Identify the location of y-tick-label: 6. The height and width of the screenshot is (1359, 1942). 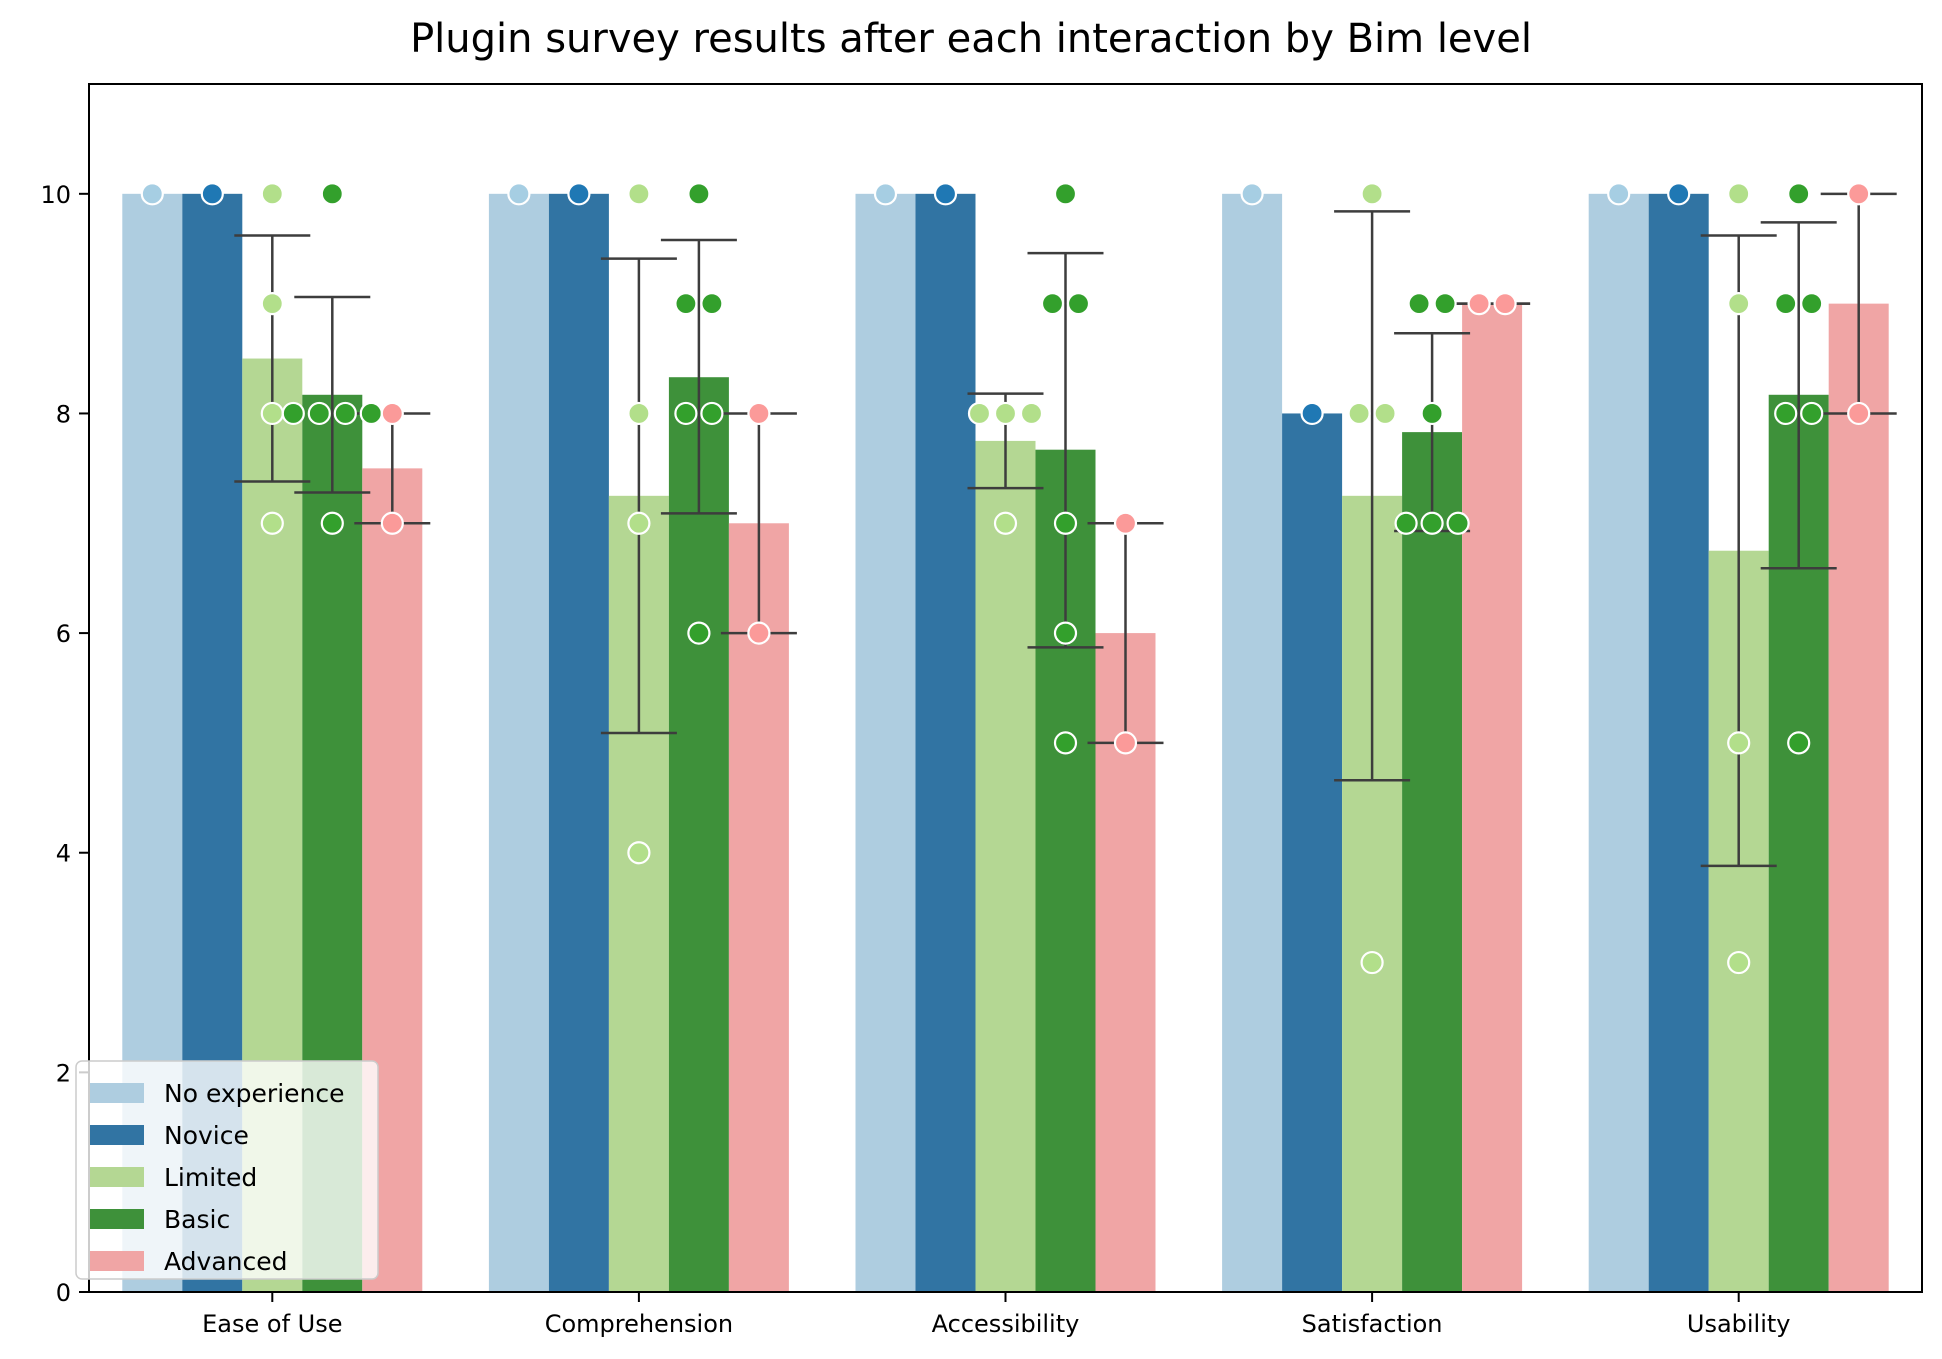
(63, 634).